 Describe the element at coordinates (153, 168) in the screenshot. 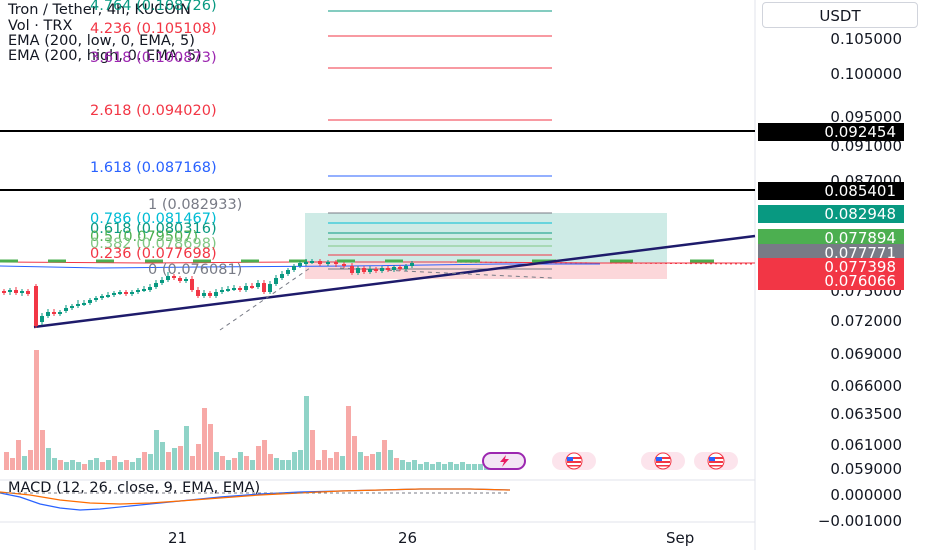

I see `fib-level-label: 1.618 (0.087168)` at that location.